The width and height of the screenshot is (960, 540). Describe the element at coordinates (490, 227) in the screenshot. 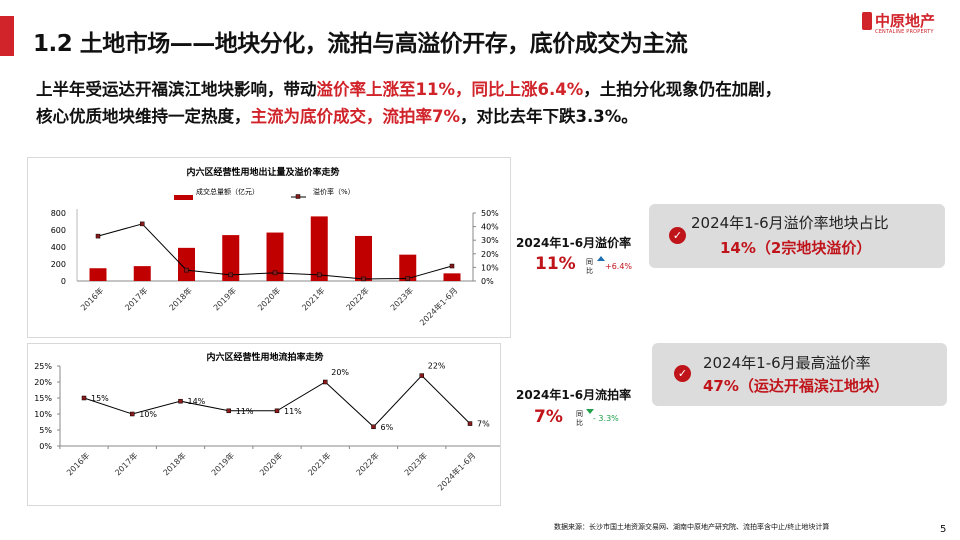

I see `y2-tick-label: 40%` at that location.